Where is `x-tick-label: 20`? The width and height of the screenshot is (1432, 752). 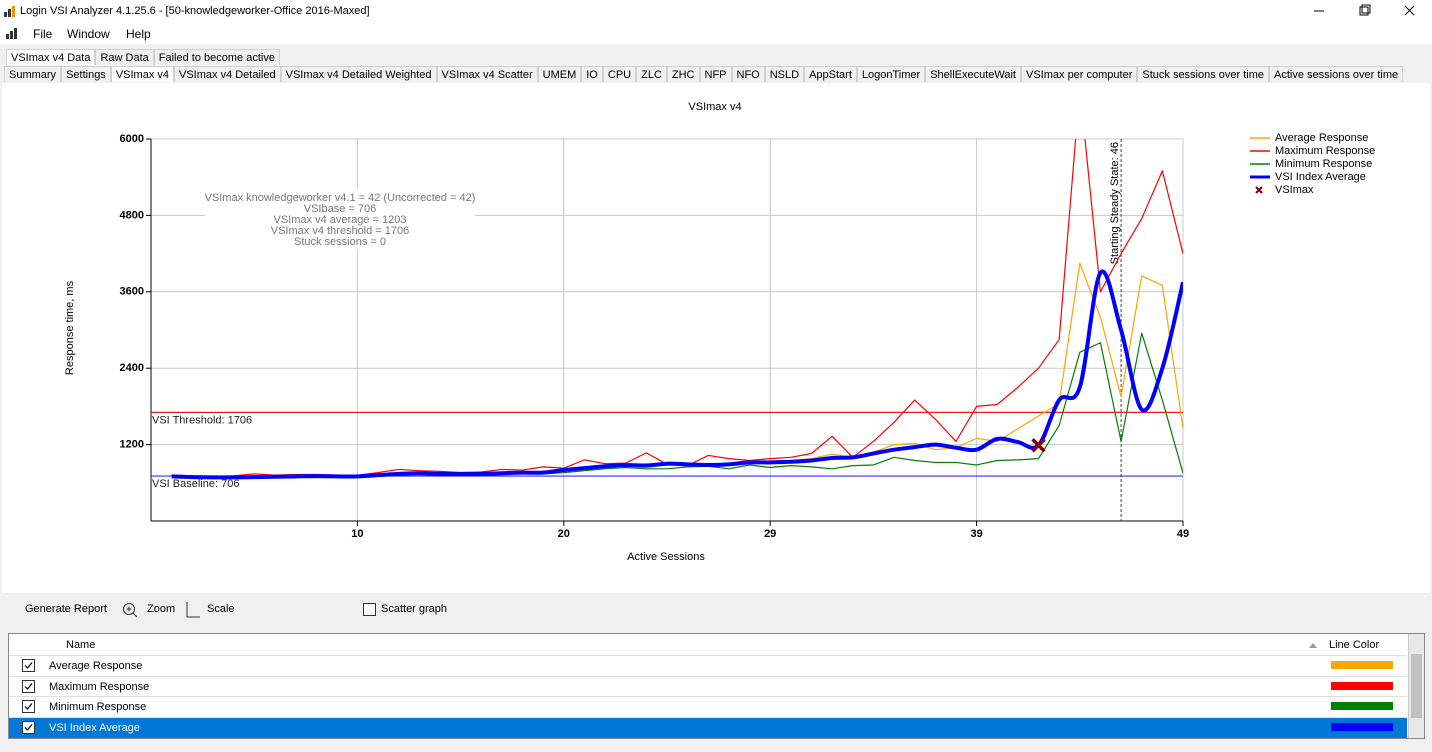 x-tick-label: 20 is located at coordinates (564, 534).